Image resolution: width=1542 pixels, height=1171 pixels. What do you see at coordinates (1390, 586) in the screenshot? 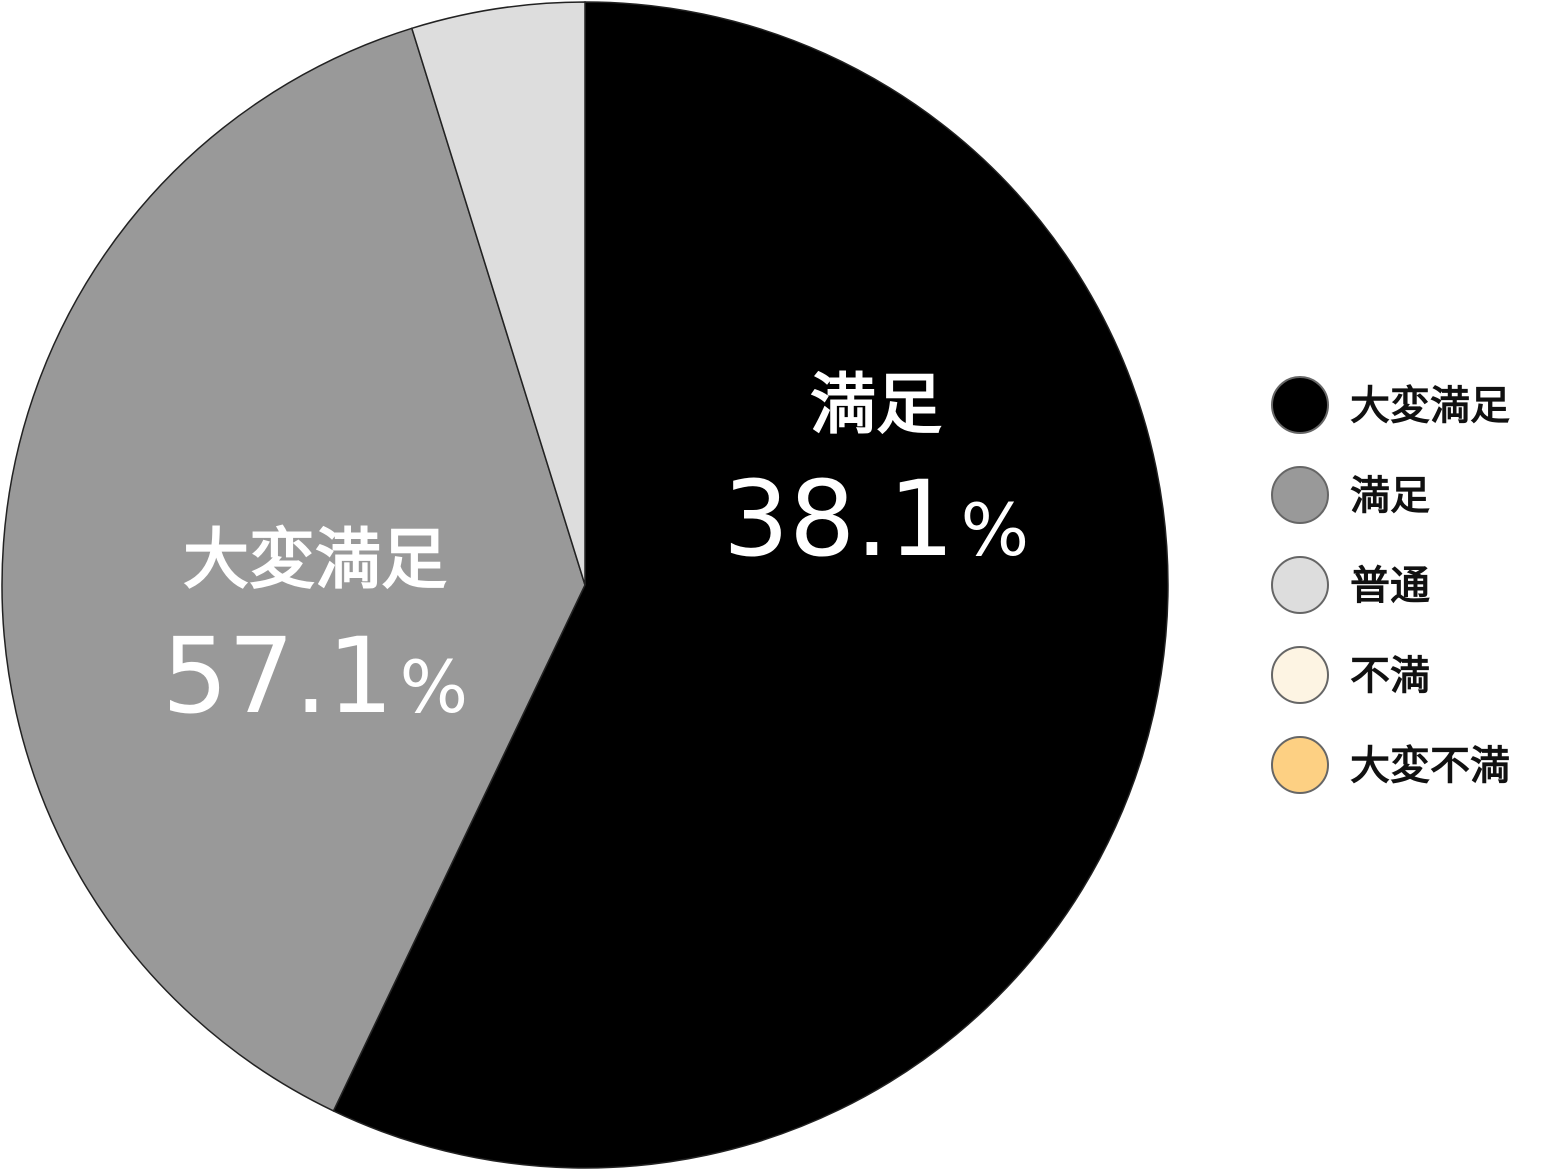
I see `legend-label: 普通` at bounding box center [1390, 586].